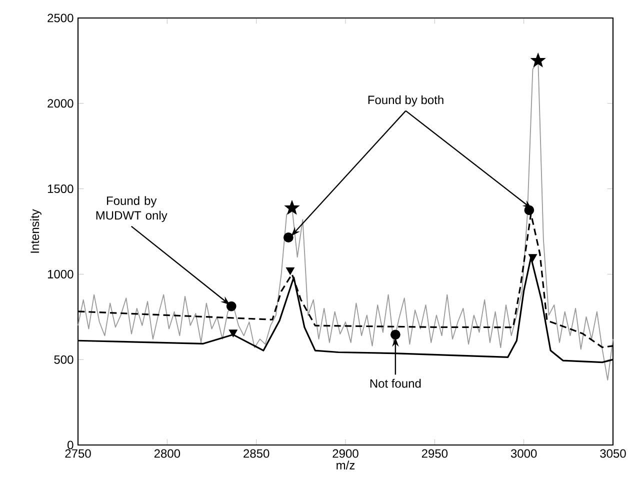 This screenshot has width=639, height=489. What do you see at coordinates (613, 453) in the screenshot?
I see `x-tick-label: 3050` at bounding box center [613, 453].